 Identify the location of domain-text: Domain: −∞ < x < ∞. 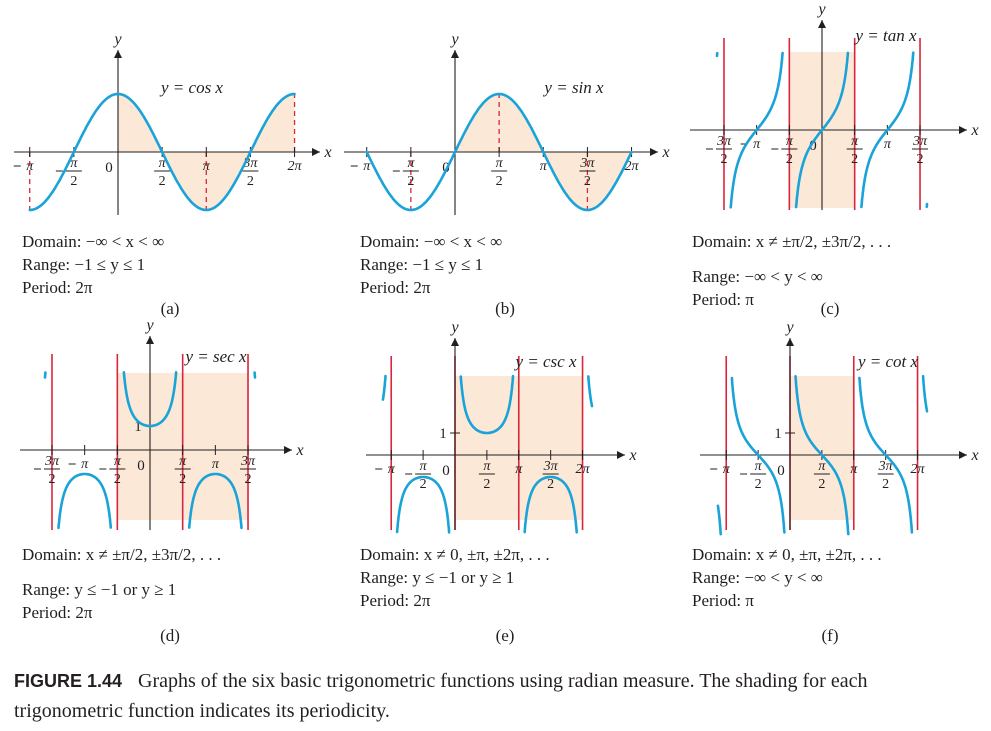
(431, 241).